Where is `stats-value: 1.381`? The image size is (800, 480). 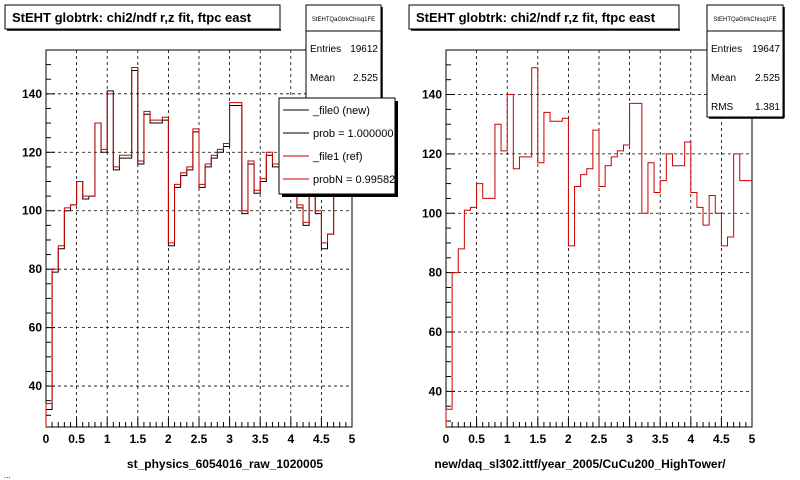
stats-value: 1.381 is located at coordinates (767, 107).